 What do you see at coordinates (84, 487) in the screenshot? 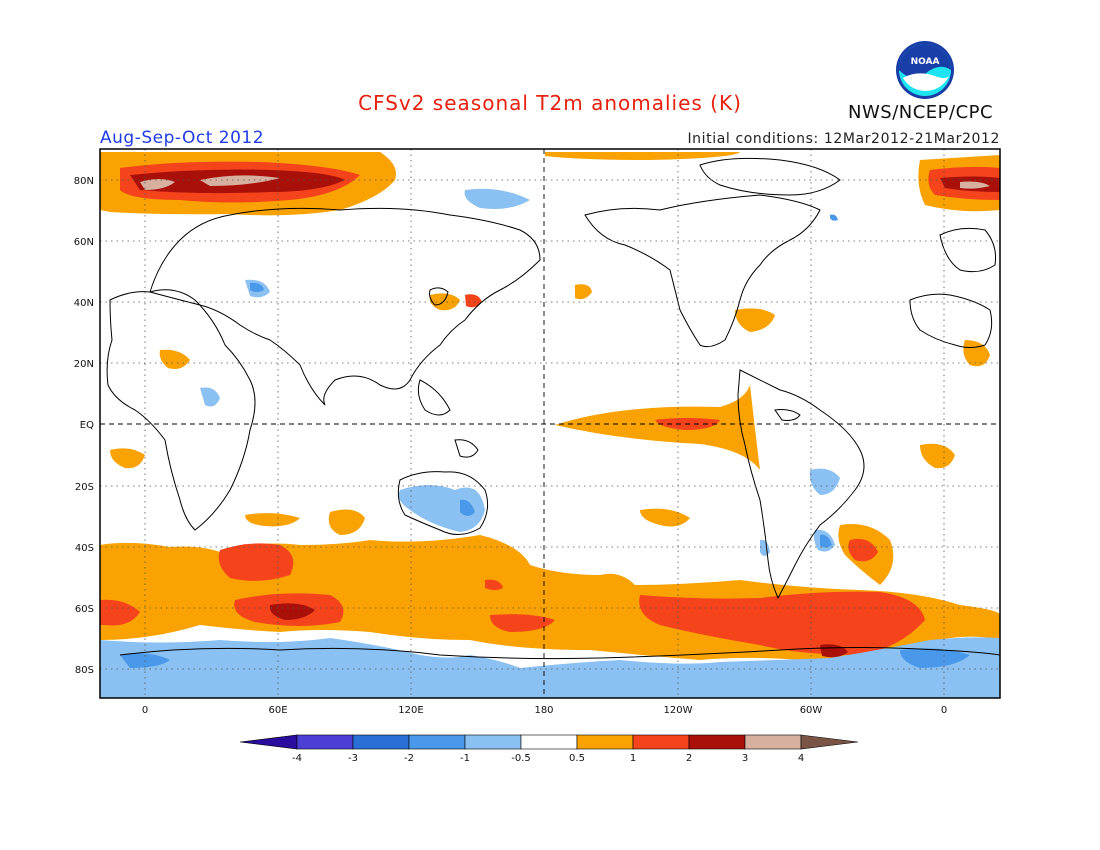
I see `lat-label-20s: 20S` at bounding box center [84, 487].